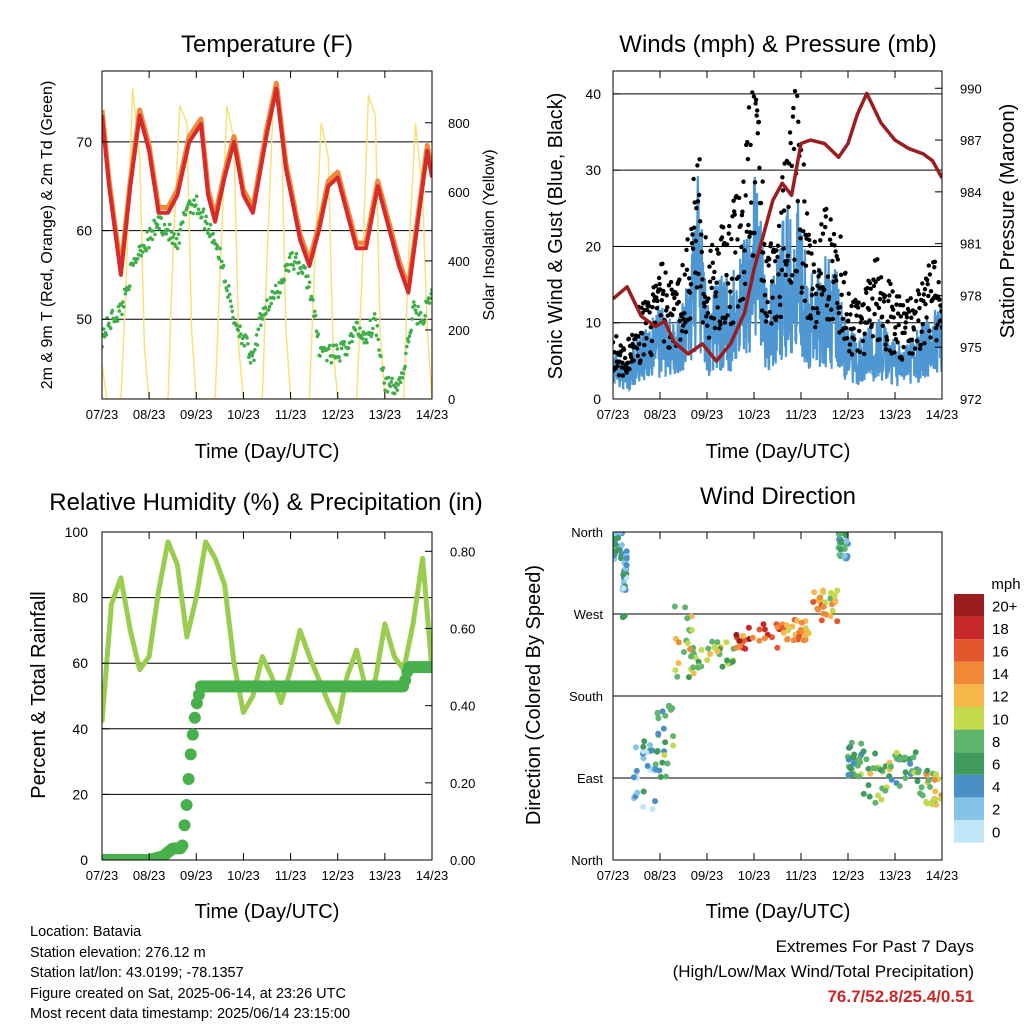  Describe the element at coordinates (996, 765) in the screenshot. I see `colorbar-label: 6` at that location.